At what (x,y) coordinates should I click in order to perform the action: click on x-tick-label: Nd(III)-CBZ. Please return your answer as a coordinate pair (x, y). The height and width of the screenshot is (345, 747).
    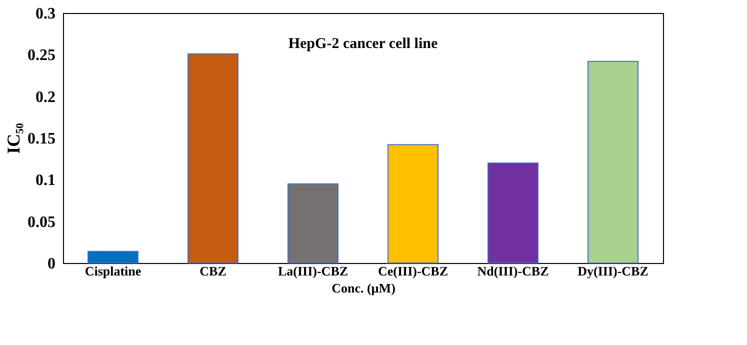
    Looking at the image, I should click on (513, 271).